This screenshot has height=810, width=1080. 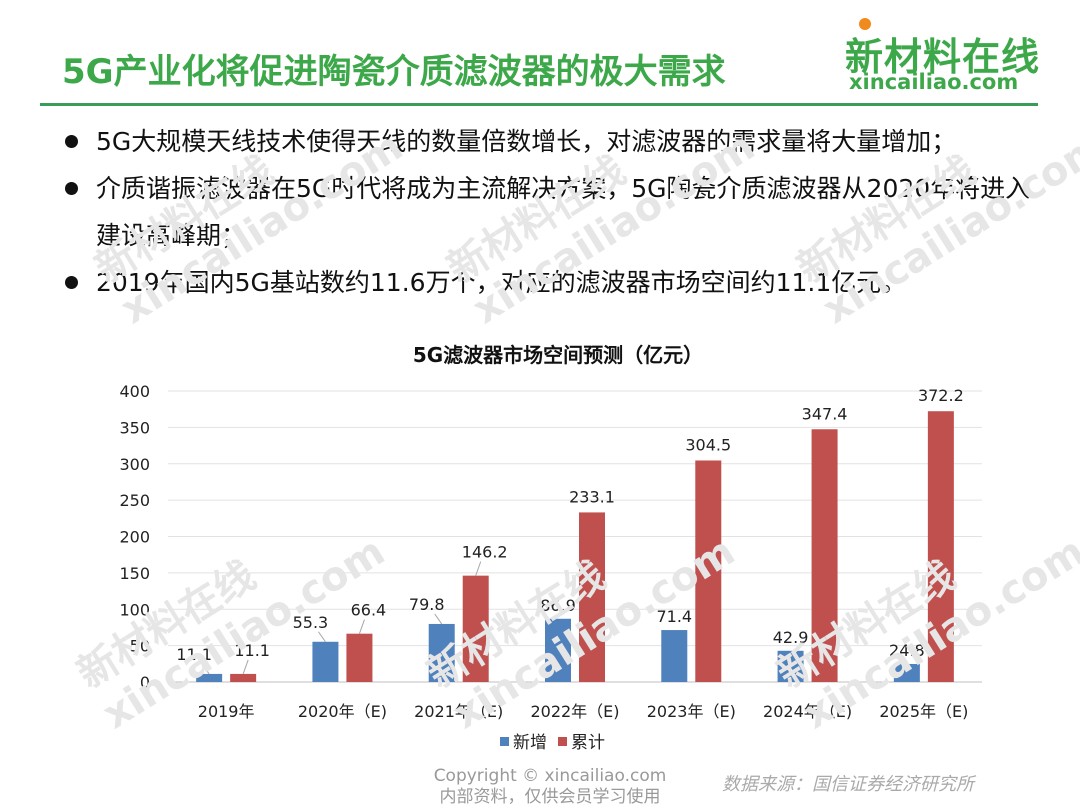 What do you see at coordinates (134, 500) in the screenshot?
I see `y-tick-label: 250` at bounding box center [134, 500].